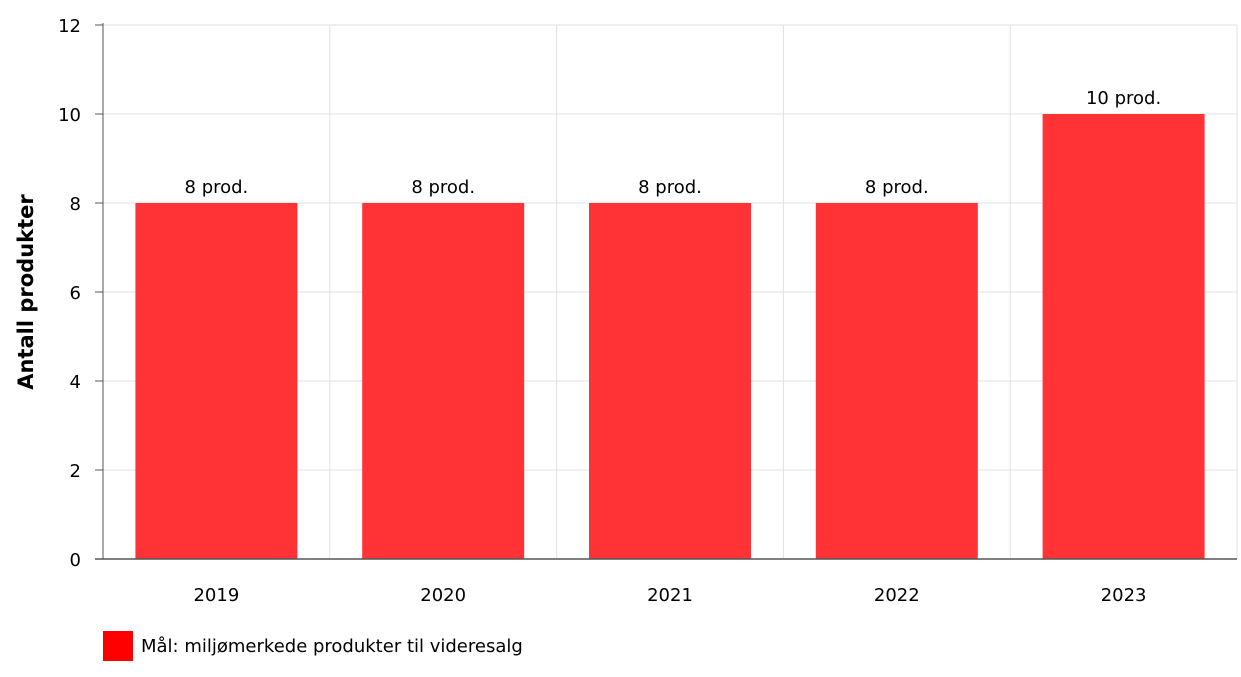 The height and width of the screenshot is (677, 1241). What do you see at coordinates (216, 595) in the screenshot?
I see `x-tick-label: 2019` at bounding box center [216, 595].